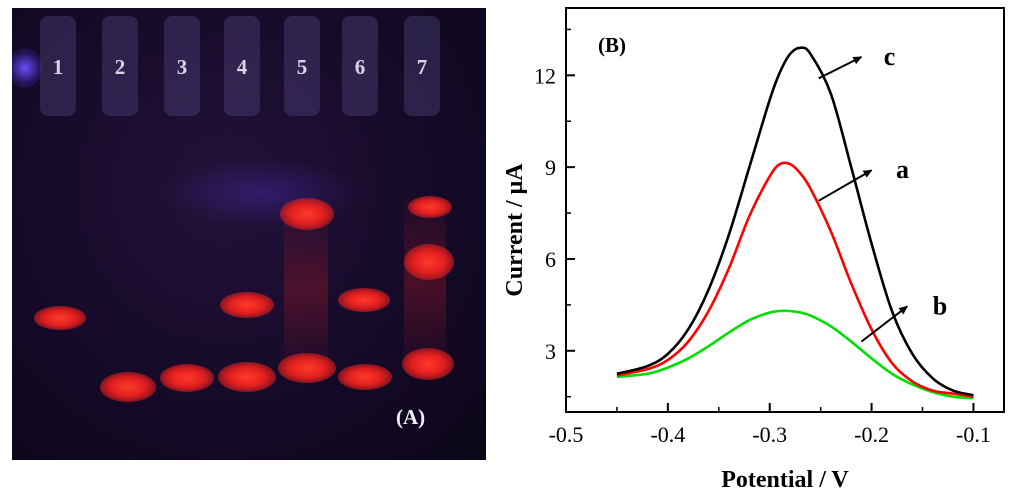 The image size is (1024, 500). I want to click on annotation-arrow-b, so click(884, 324).